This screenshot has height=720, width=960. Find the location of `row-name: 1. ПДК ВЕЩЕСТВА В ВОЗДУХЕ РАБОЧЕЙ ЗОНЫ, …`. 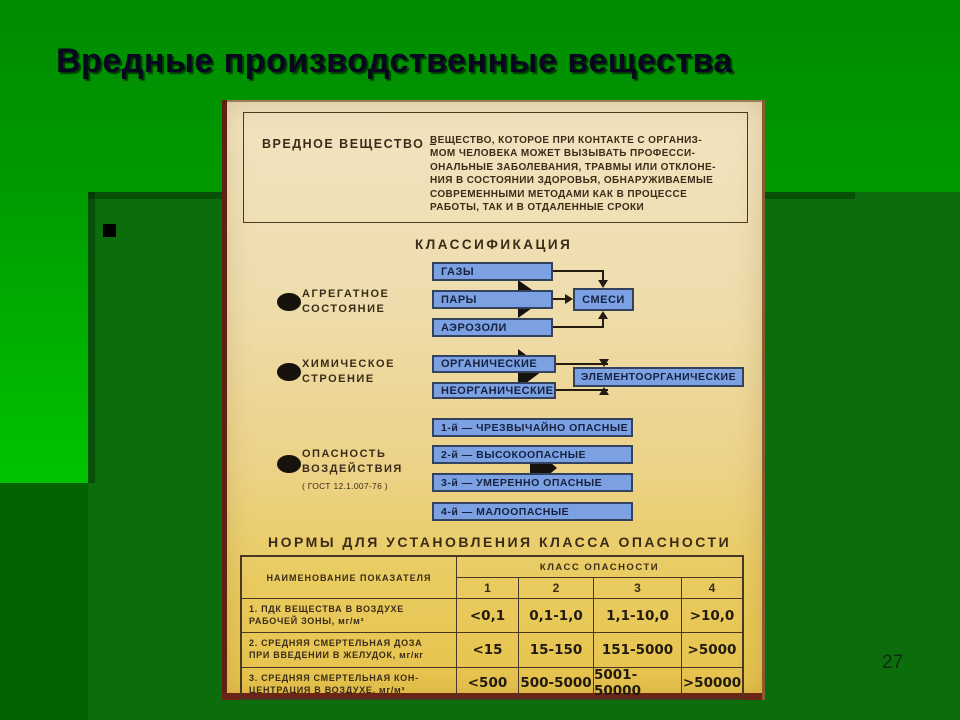

row-name: 1. ПДК ВЕЩЕСТВА В ВОЗДУХЕ РАБОЧЕЙ ЗОНЫ, … is located at coordinates (349, 615).